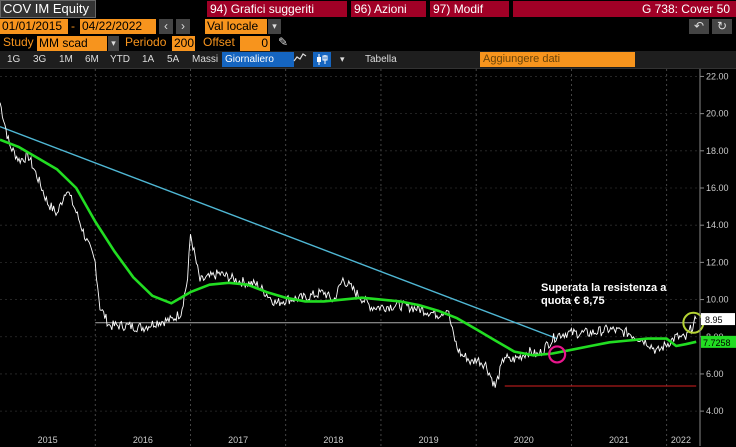  I want to click on start-date-input: 01/01/2015, so click(34, 26).